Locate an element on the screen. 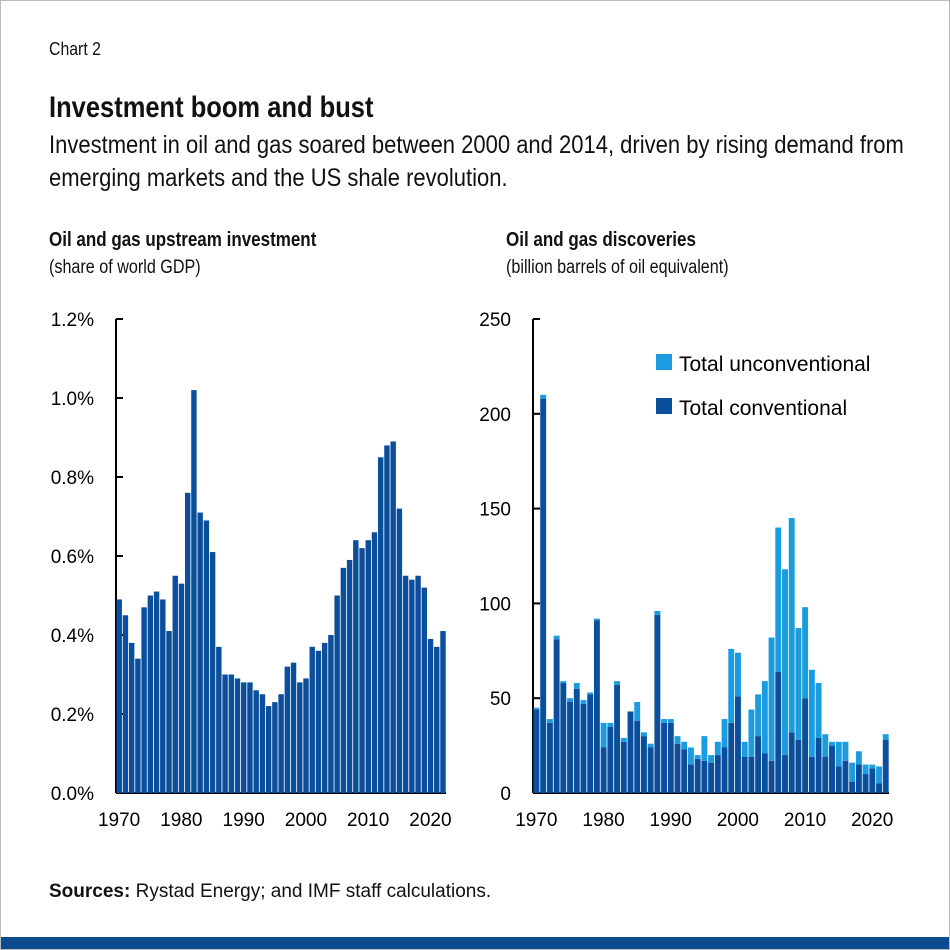 The image size is (950, 950). left-bar-1987 is located at coordinates (225, 733).